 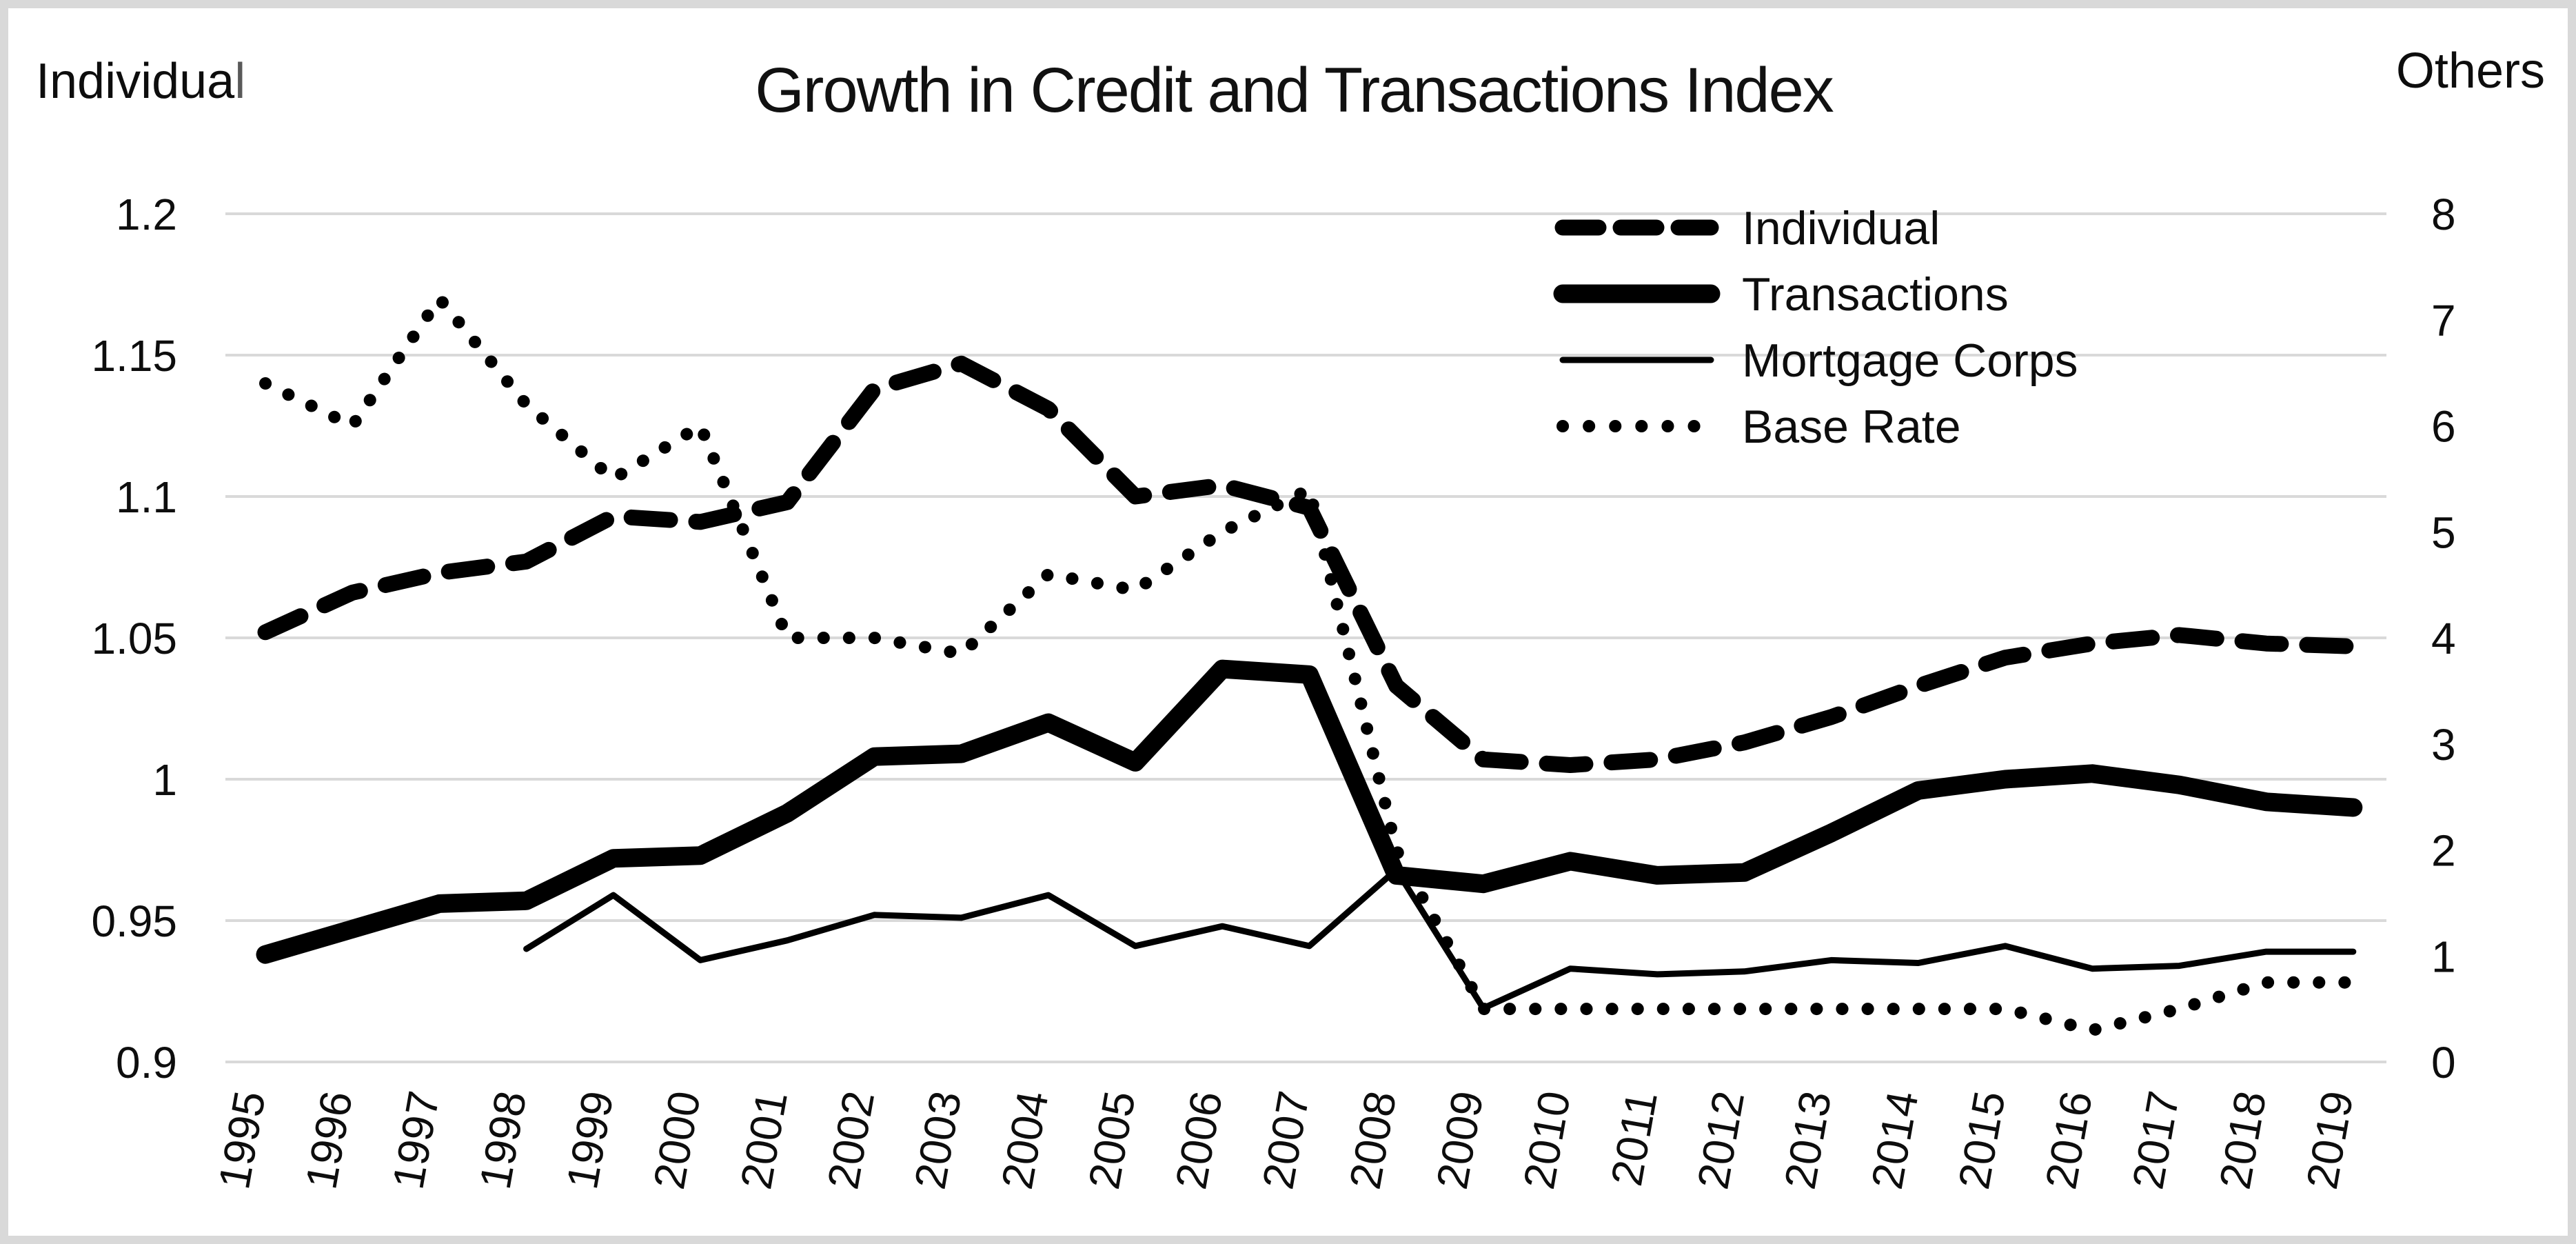 I want to click on x-axis-label: 2006, so click(x=1199, y=1140).